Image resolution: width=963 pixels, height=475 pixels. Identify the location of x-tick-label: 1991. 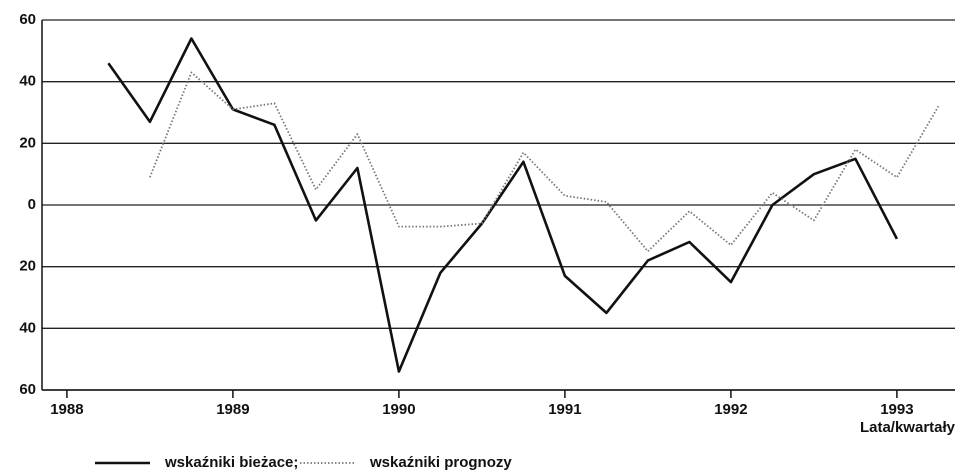
(564, 409).